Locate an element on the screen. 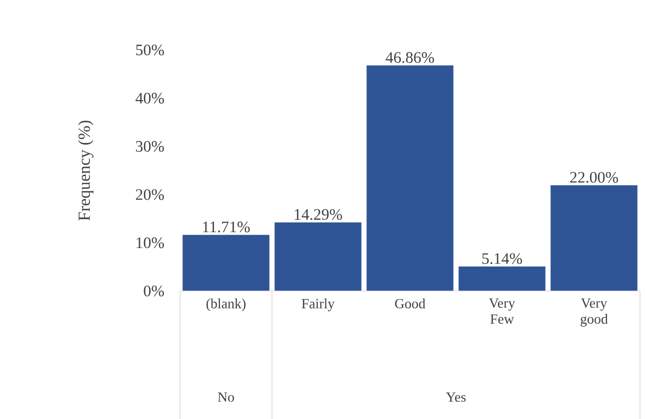 The width and height of the screenshot is (645, 419). data-label: 5.14% is located at coordinates (502, 258).